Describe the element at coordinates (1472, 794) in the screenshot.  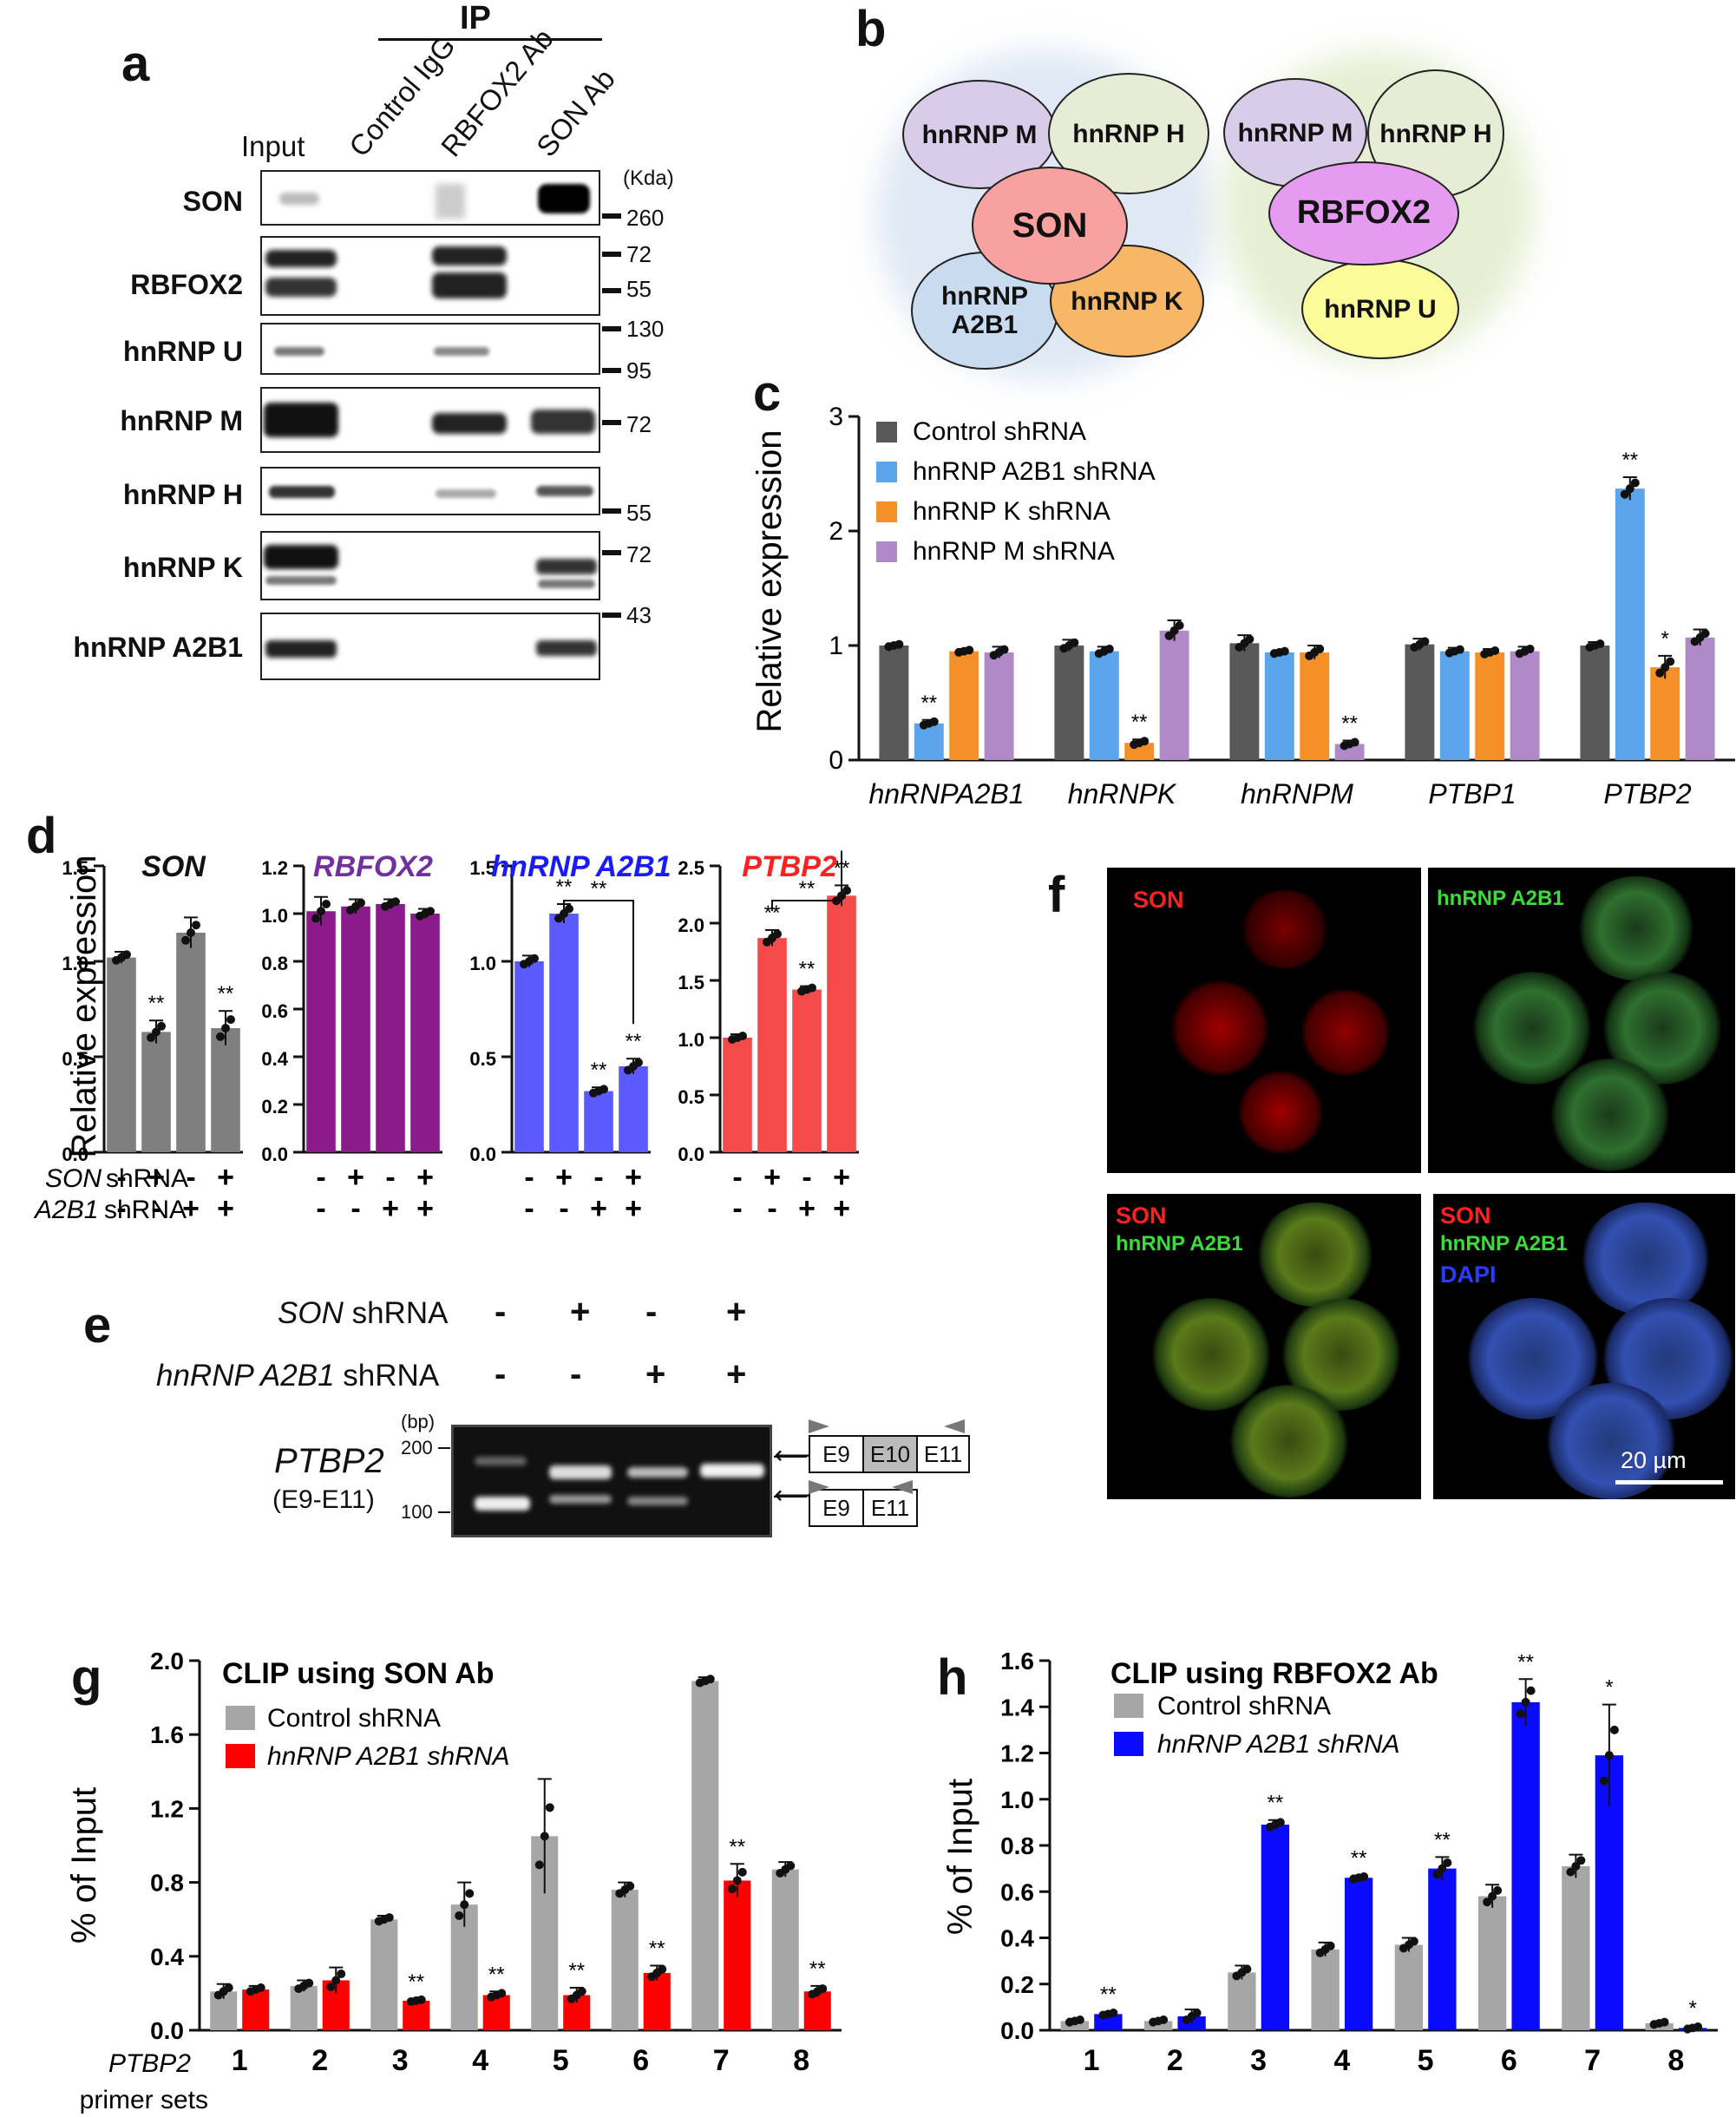
I see `x-tick-label: PTBP1` at that location.